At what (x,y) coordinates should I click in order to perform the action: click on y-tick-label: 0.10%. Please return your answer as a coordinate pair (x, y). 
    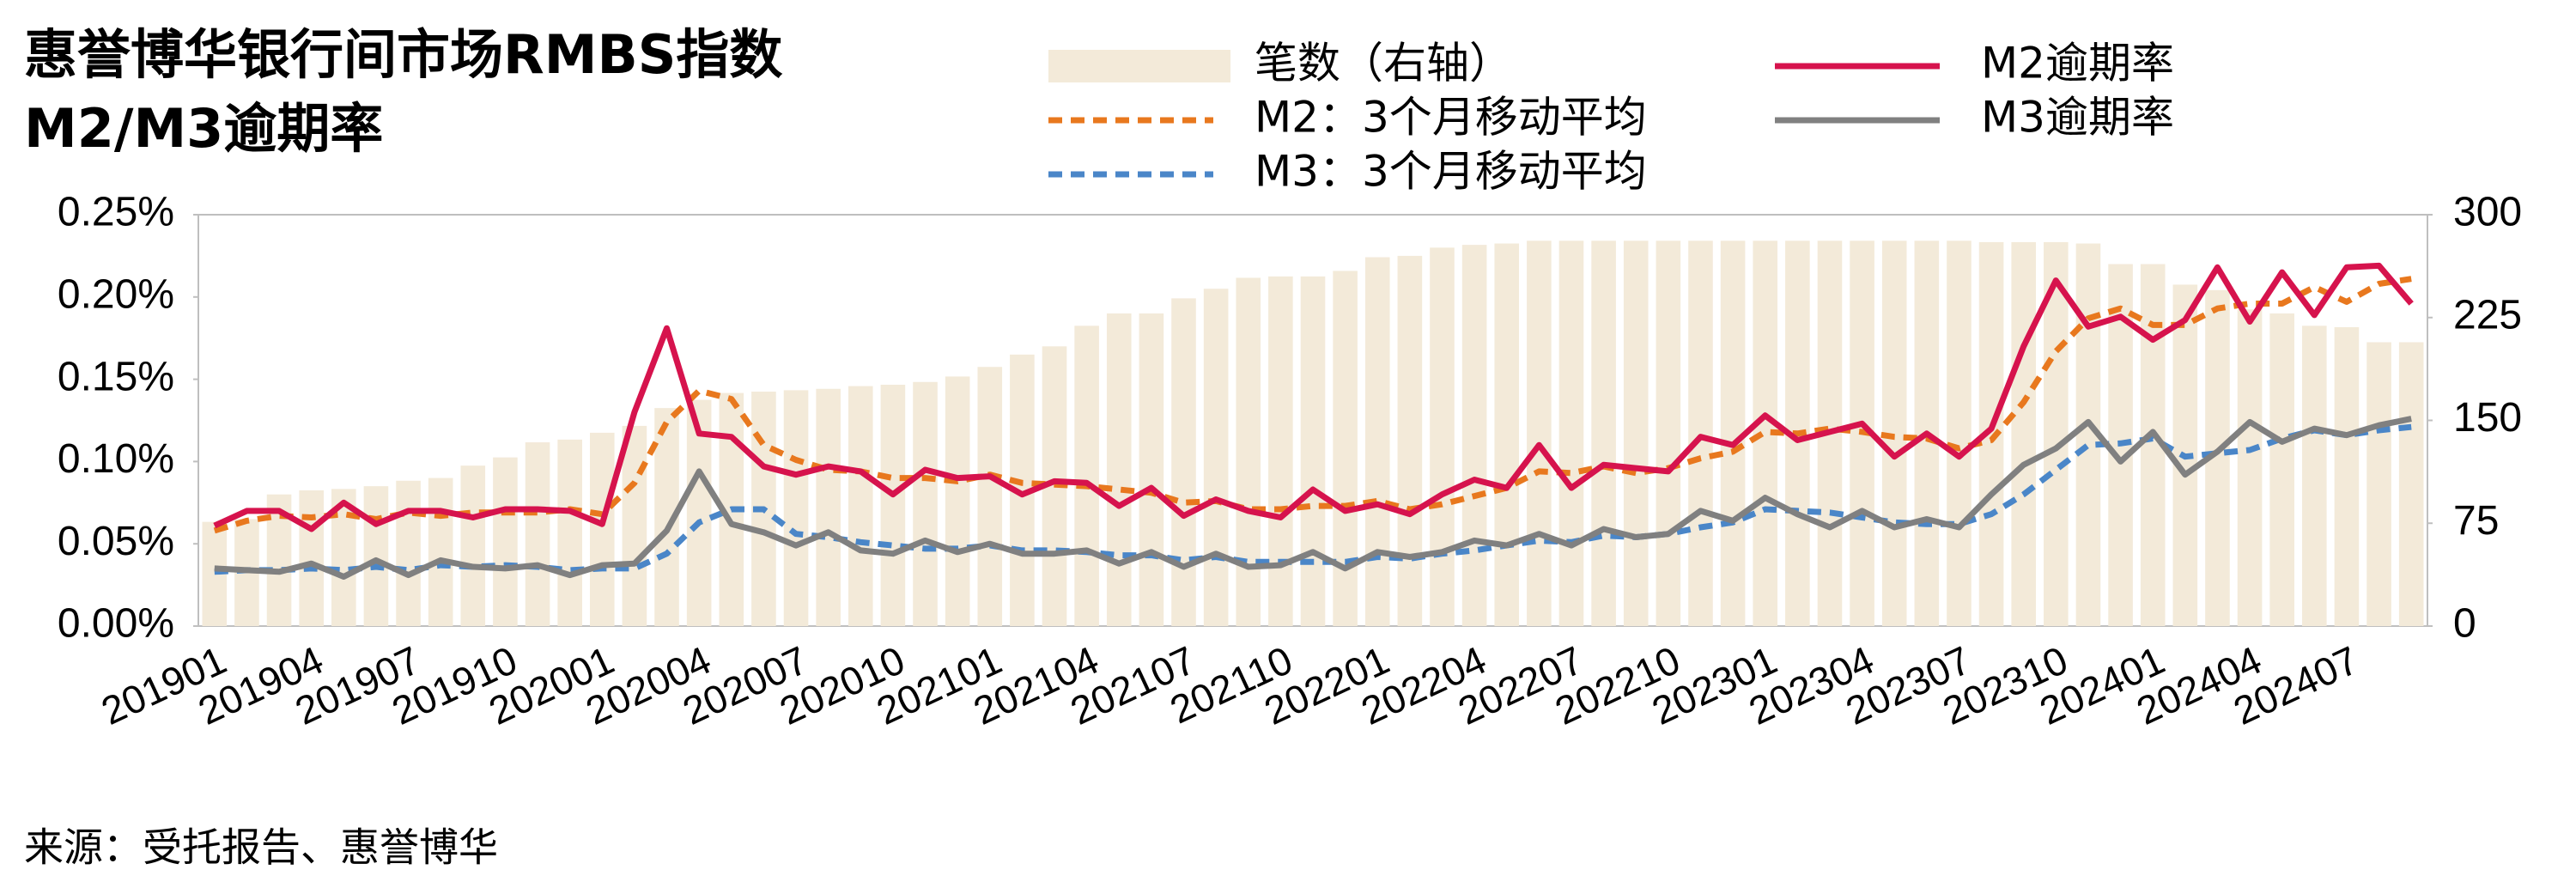
    Looking at the image, I should click on (116, 459).